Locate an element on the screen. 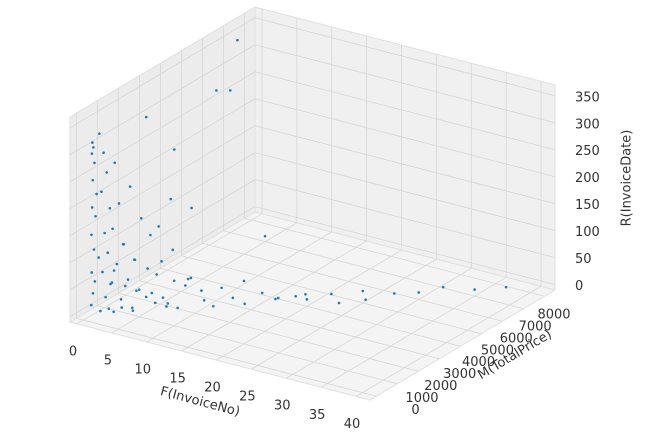 The image size is (666, 436). x-tick-label: 10 is located at coordinates (142, 369).